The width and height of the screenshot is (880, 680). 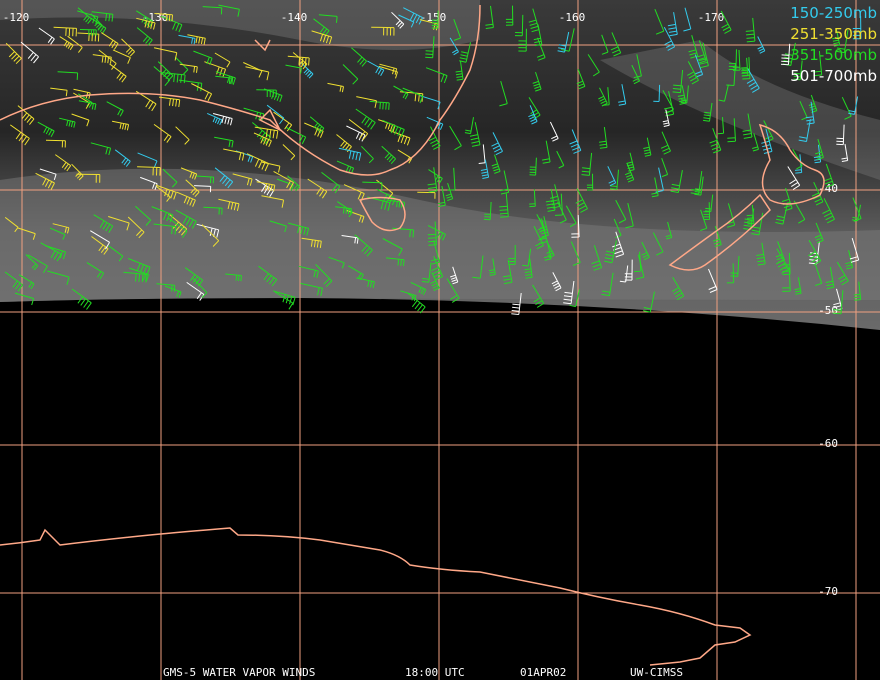 I want to click on footer-text: 01APR02, so click(x=543, y=672).